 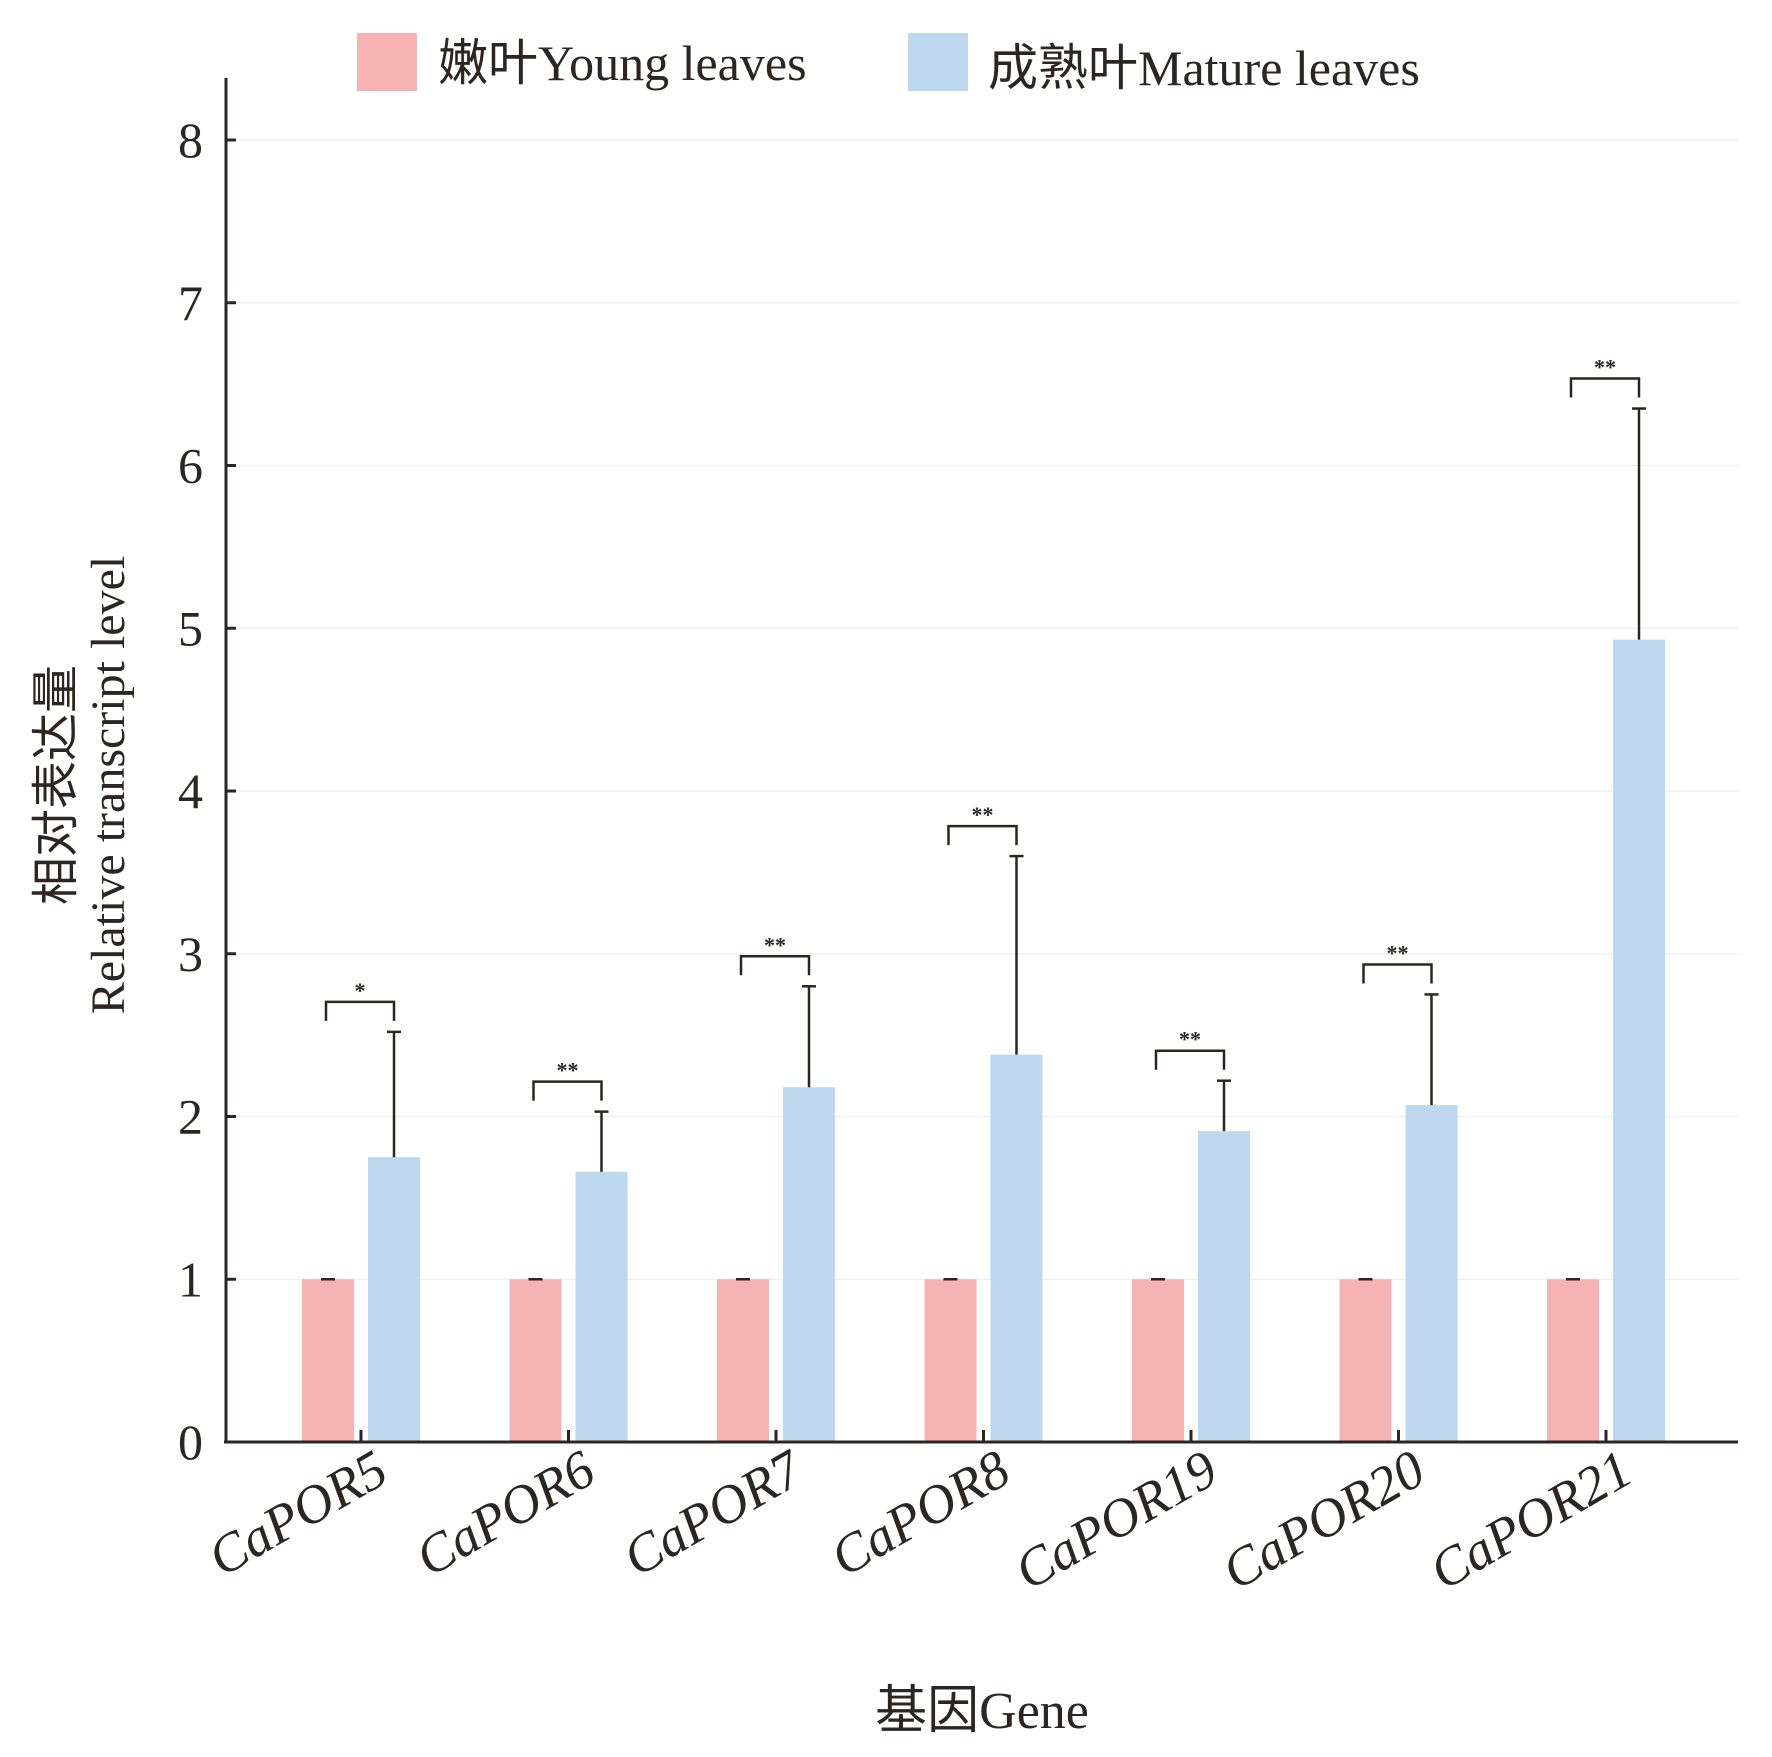 I want to click on y-tick-label: 7, so click(x=190, y=303).